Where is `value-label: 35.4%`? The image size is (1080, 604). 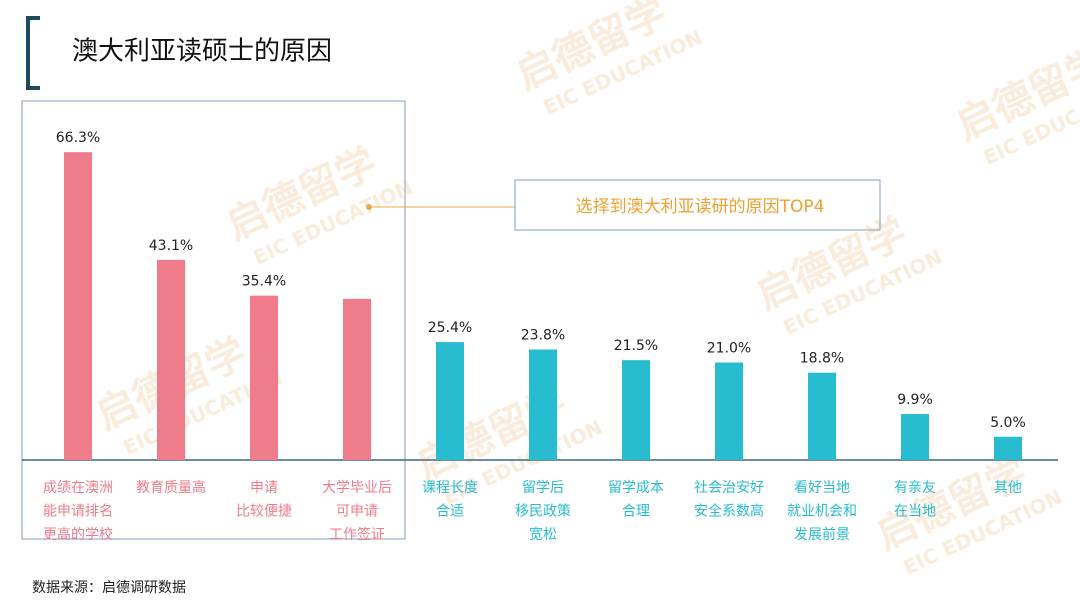
value-label: 35.4% is located at coordinates (264, 282).